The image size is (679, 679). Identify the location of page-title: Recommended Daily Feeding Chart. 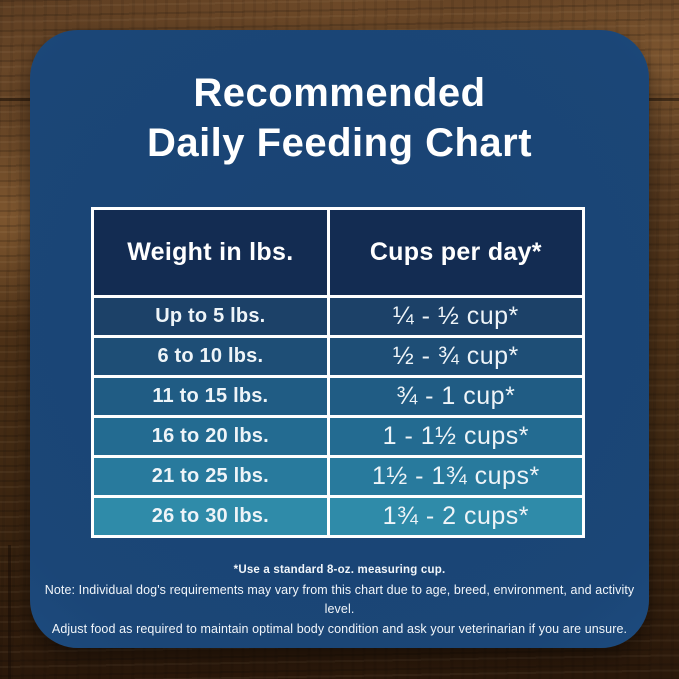
(339, 118).